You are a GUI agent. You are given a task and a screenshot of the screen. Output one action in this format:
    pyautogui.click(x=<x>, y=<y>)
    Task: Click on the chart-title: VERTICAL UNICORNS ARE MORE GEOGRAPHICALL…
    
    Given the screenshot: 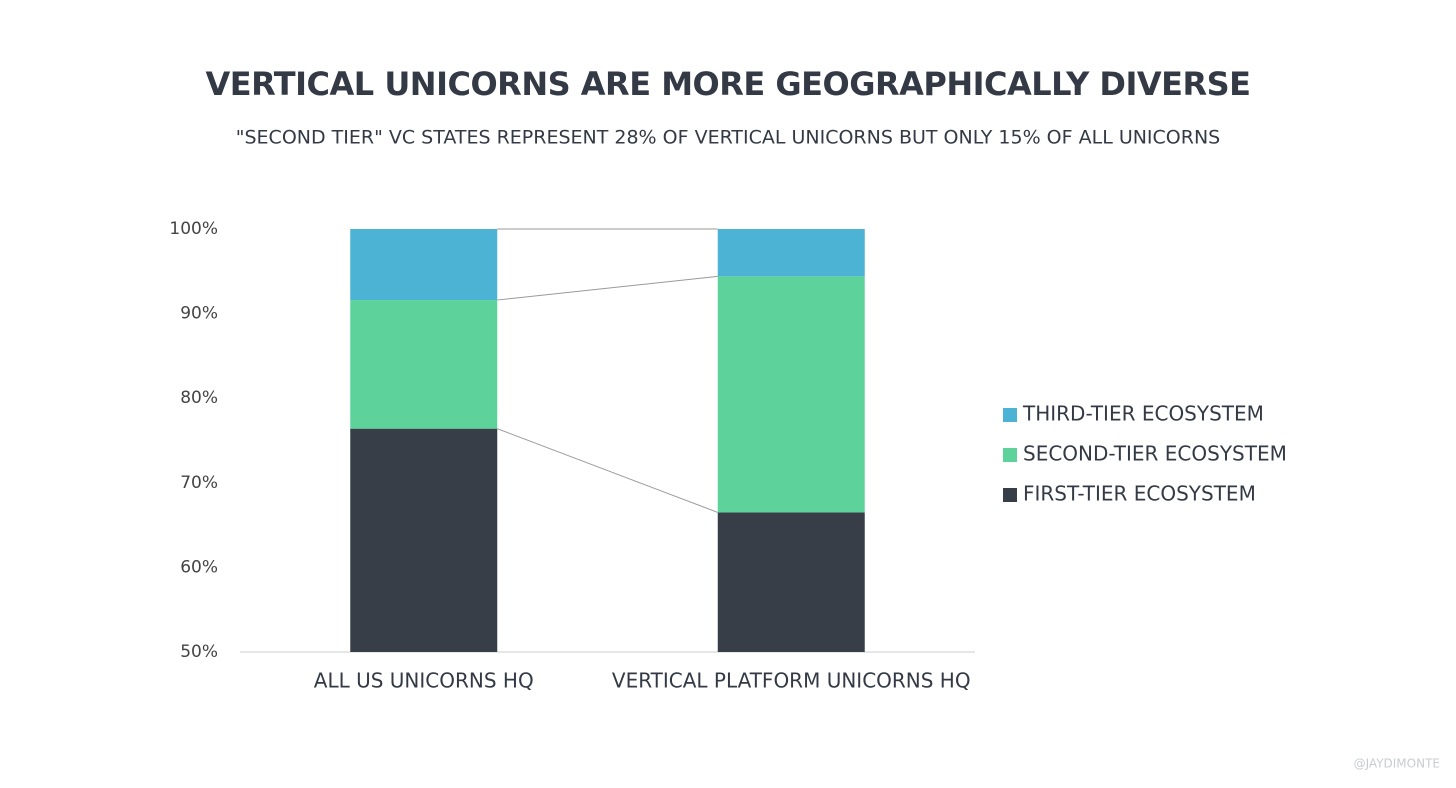 What is the action you would take?
    pyautogui.click(x=727, y=84)
    